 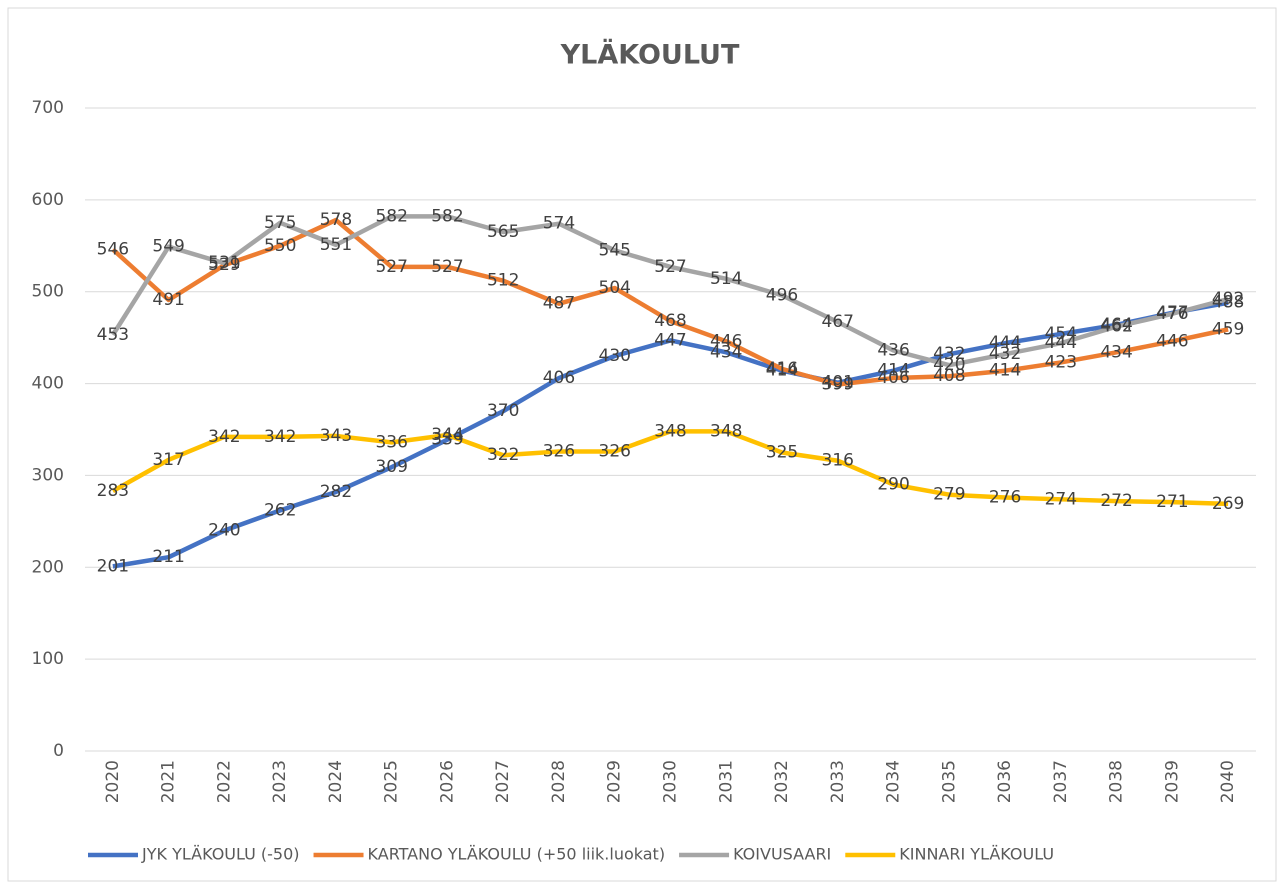 What do you see at coordinates (1228, 504) in the screenshot?
I see `data-label: 269` at bounding box center [1228, 504].